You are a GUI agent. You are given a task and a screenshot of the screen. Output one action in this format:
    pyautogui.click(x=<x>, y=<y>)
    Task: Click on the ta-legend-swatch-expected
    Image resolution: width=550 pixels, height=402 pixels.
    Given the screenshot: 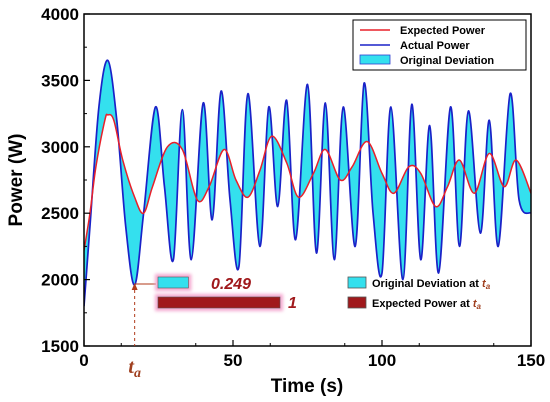 What is the action you would take?
    pyautogui.click(x=357, y=302)
    